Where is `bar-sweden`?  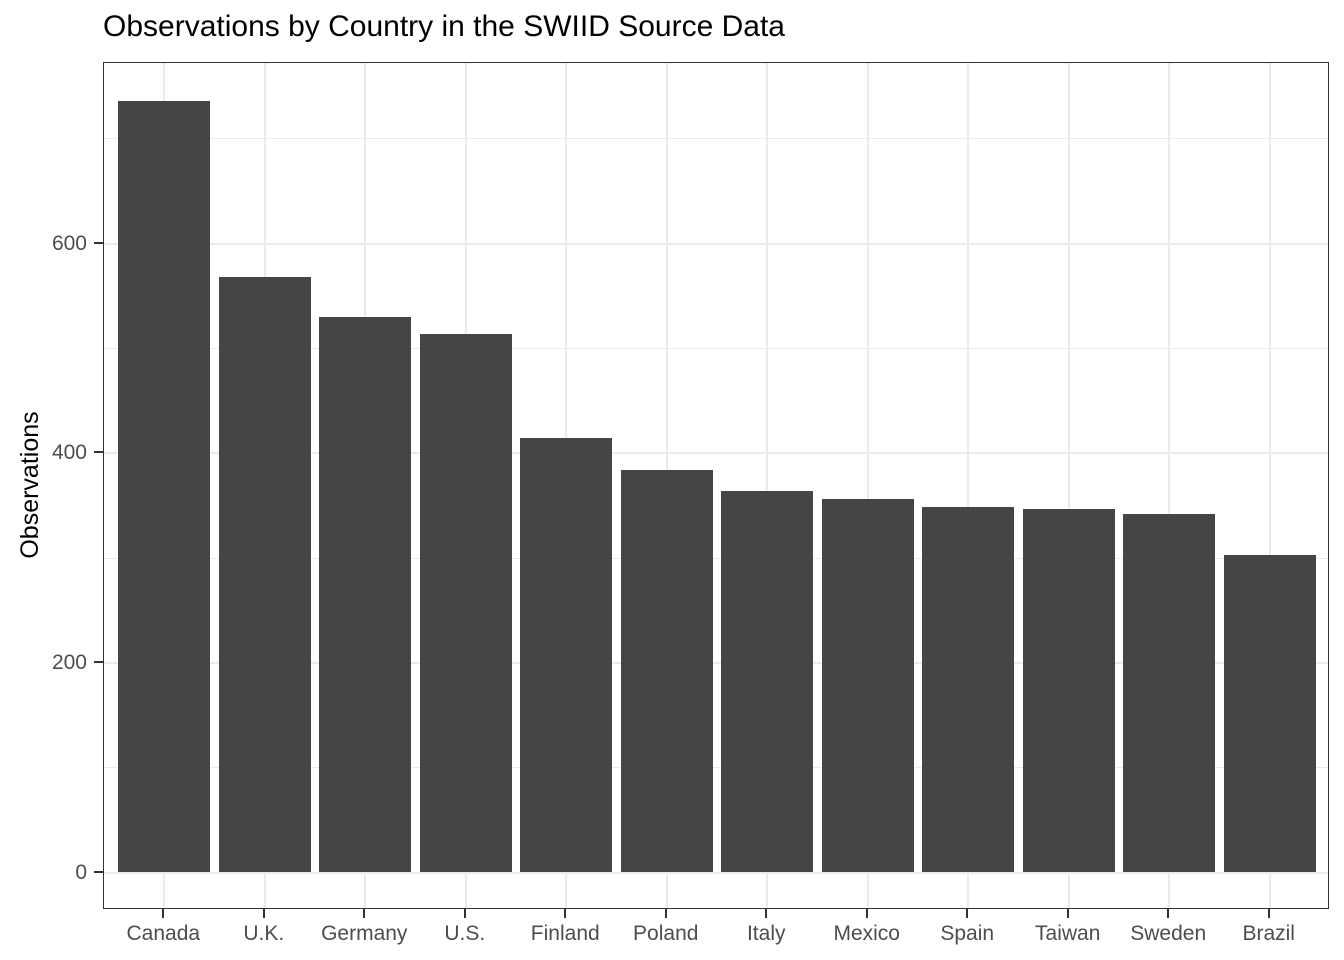
bar-sweden is located at coordinates (1169, 693).